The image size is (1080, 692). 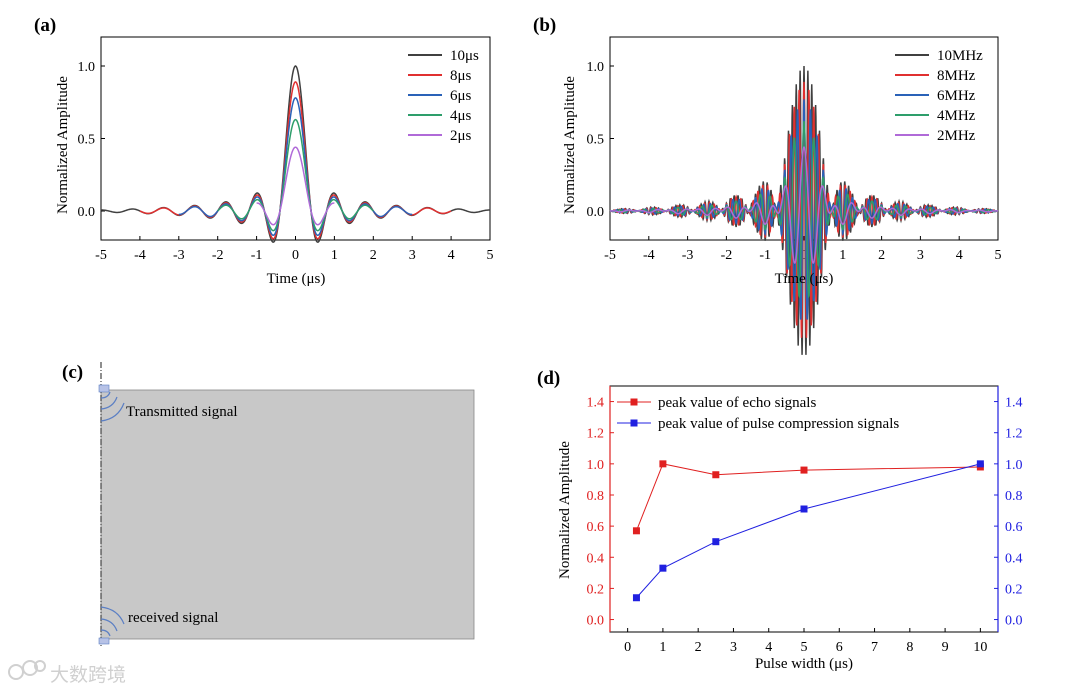 What do you see at coordinates (257, 255) in the screenshot?
I see `x-tick-label: -1` at bounding box center [257, 255].